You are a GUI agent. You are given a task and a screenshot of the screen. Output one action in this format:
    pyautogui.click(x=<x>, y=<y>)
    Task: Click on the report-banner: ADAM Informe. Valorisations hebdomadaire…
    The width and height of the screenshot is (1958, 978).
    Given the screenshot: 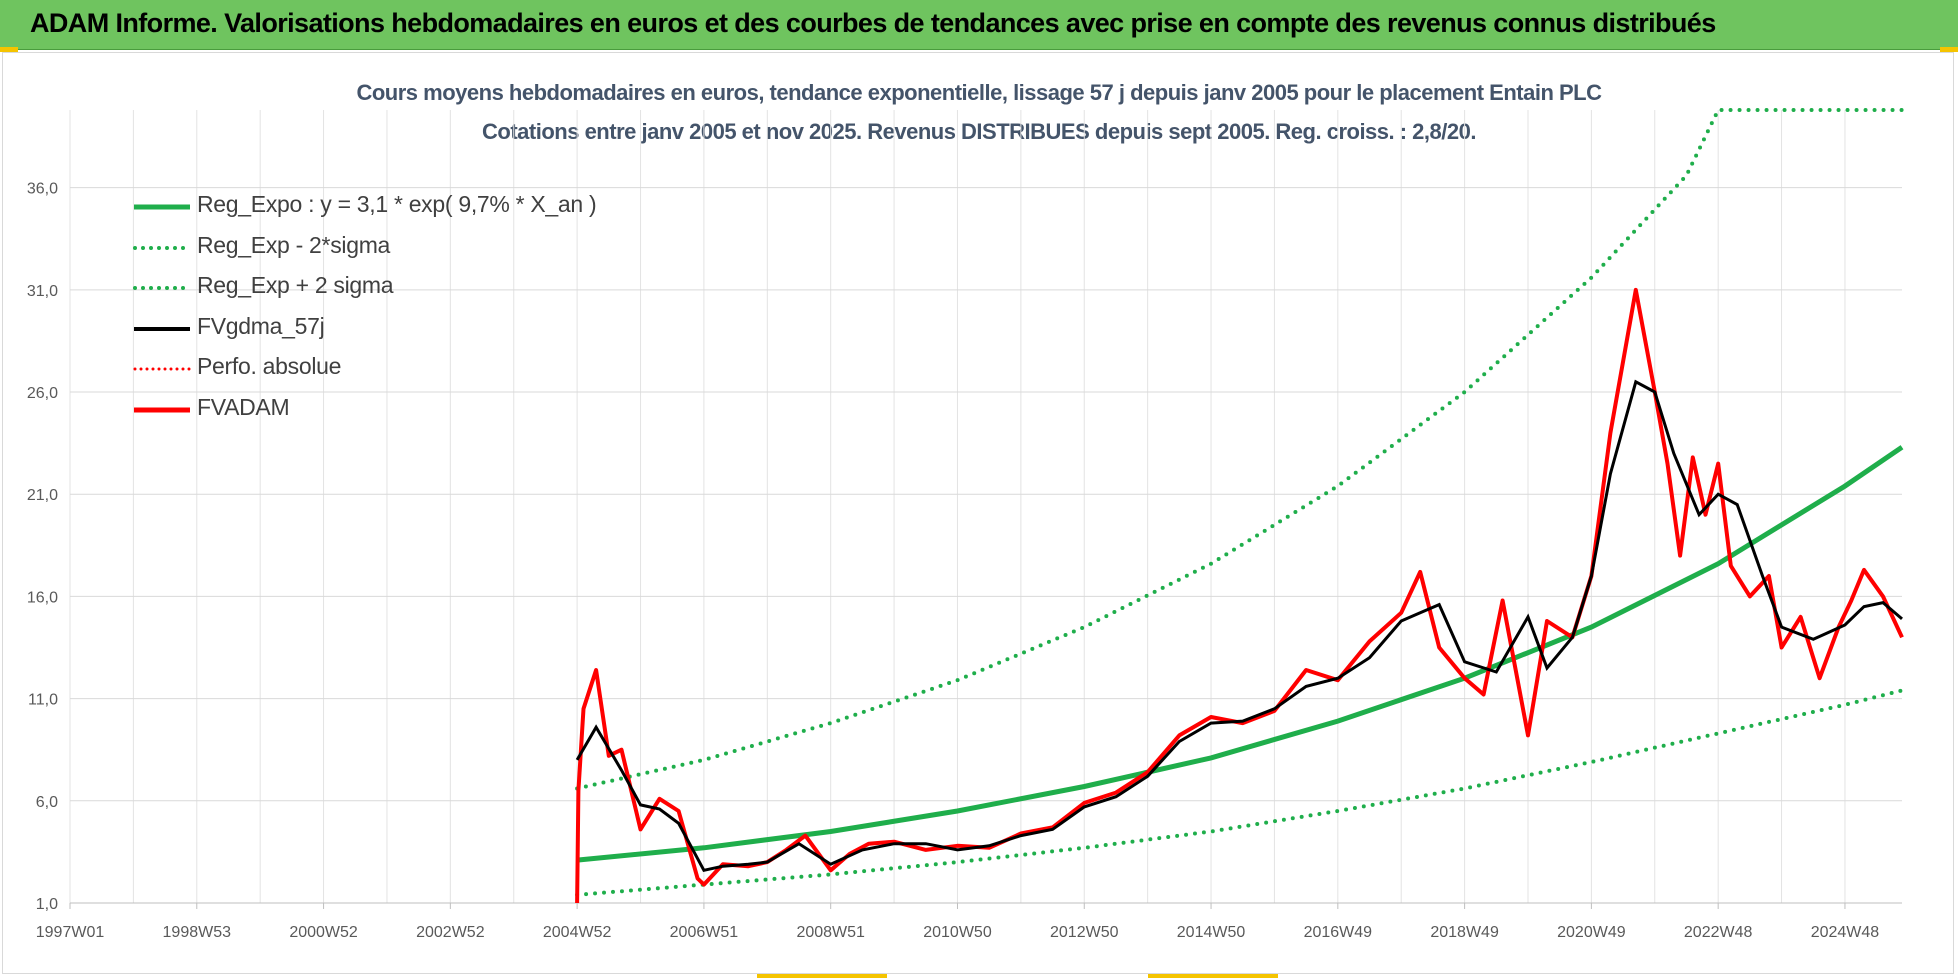 What is the action you would take?
    pyautogui.click(x=979, y=25)
    